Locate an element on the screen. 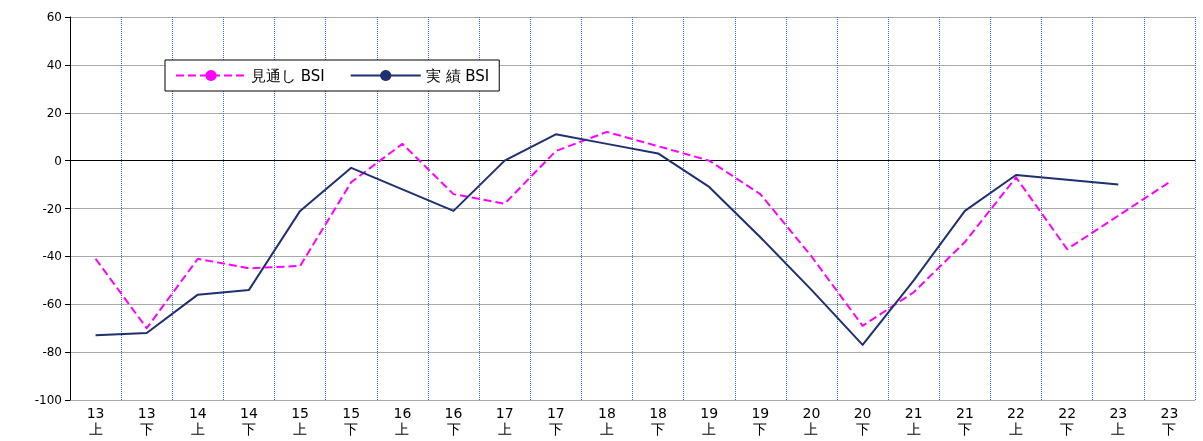 Image resolution: width=1203 pixels, height=441 pixels. x-tick-label: 21 下 is located at coordinates (964, 421).